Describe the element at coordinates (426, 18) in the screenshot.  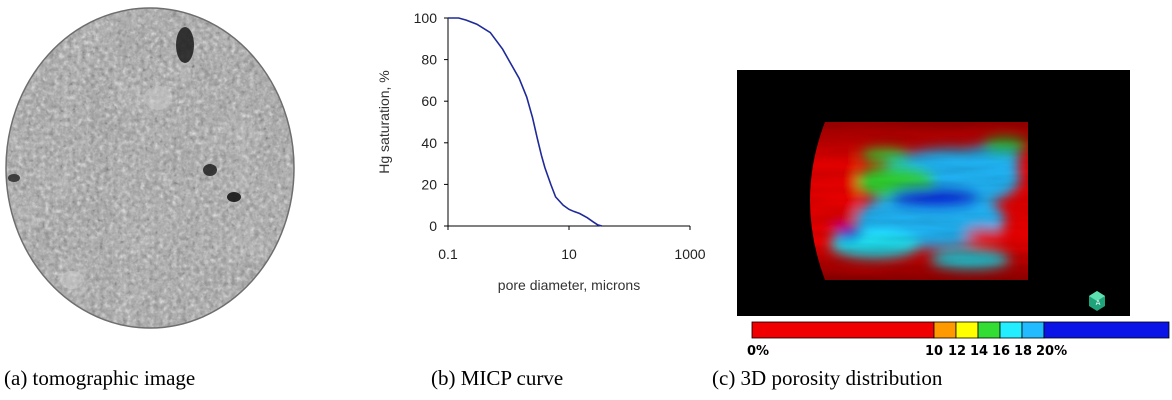
I see `y-tick-label: 100` at that location.